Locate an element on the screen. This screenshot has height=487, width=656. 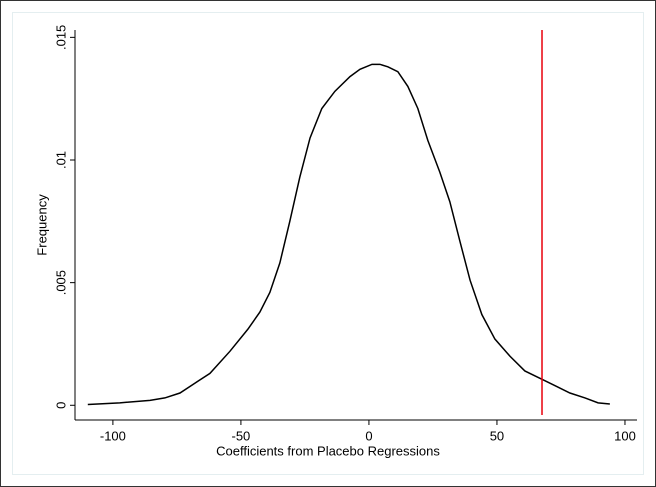
y-tick-label: .01 is located at coordinates (60, 160).